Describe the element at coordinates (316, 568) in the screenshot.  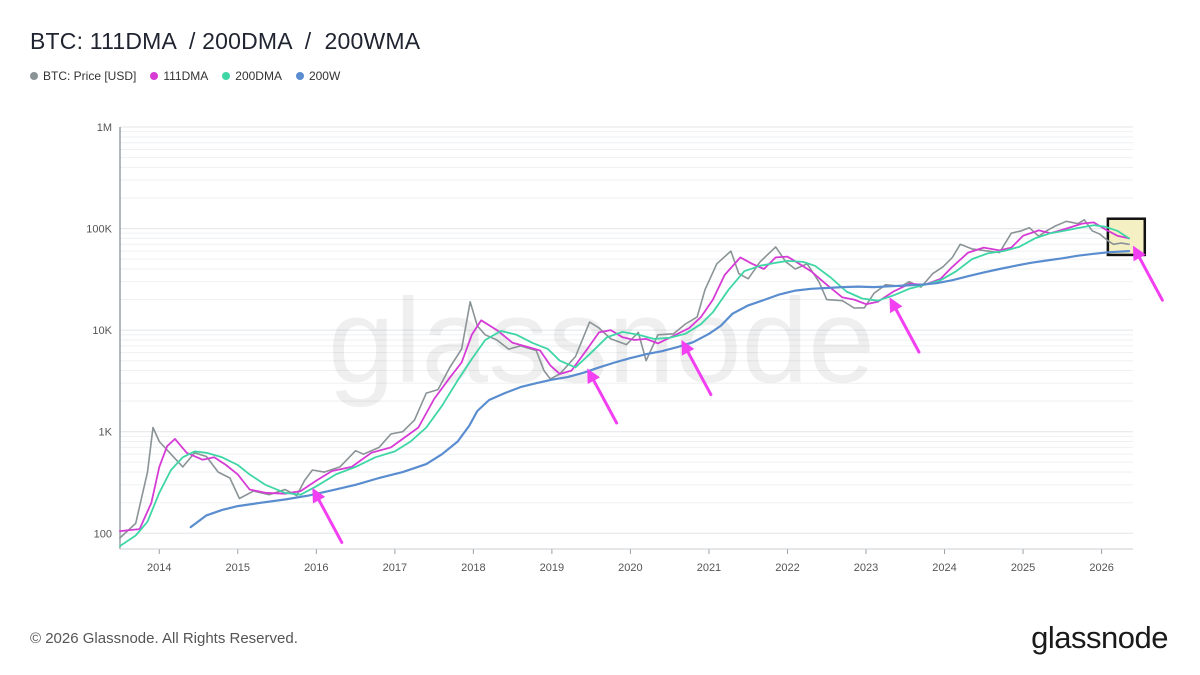
I see `x-tick-label: 2016` at that location.